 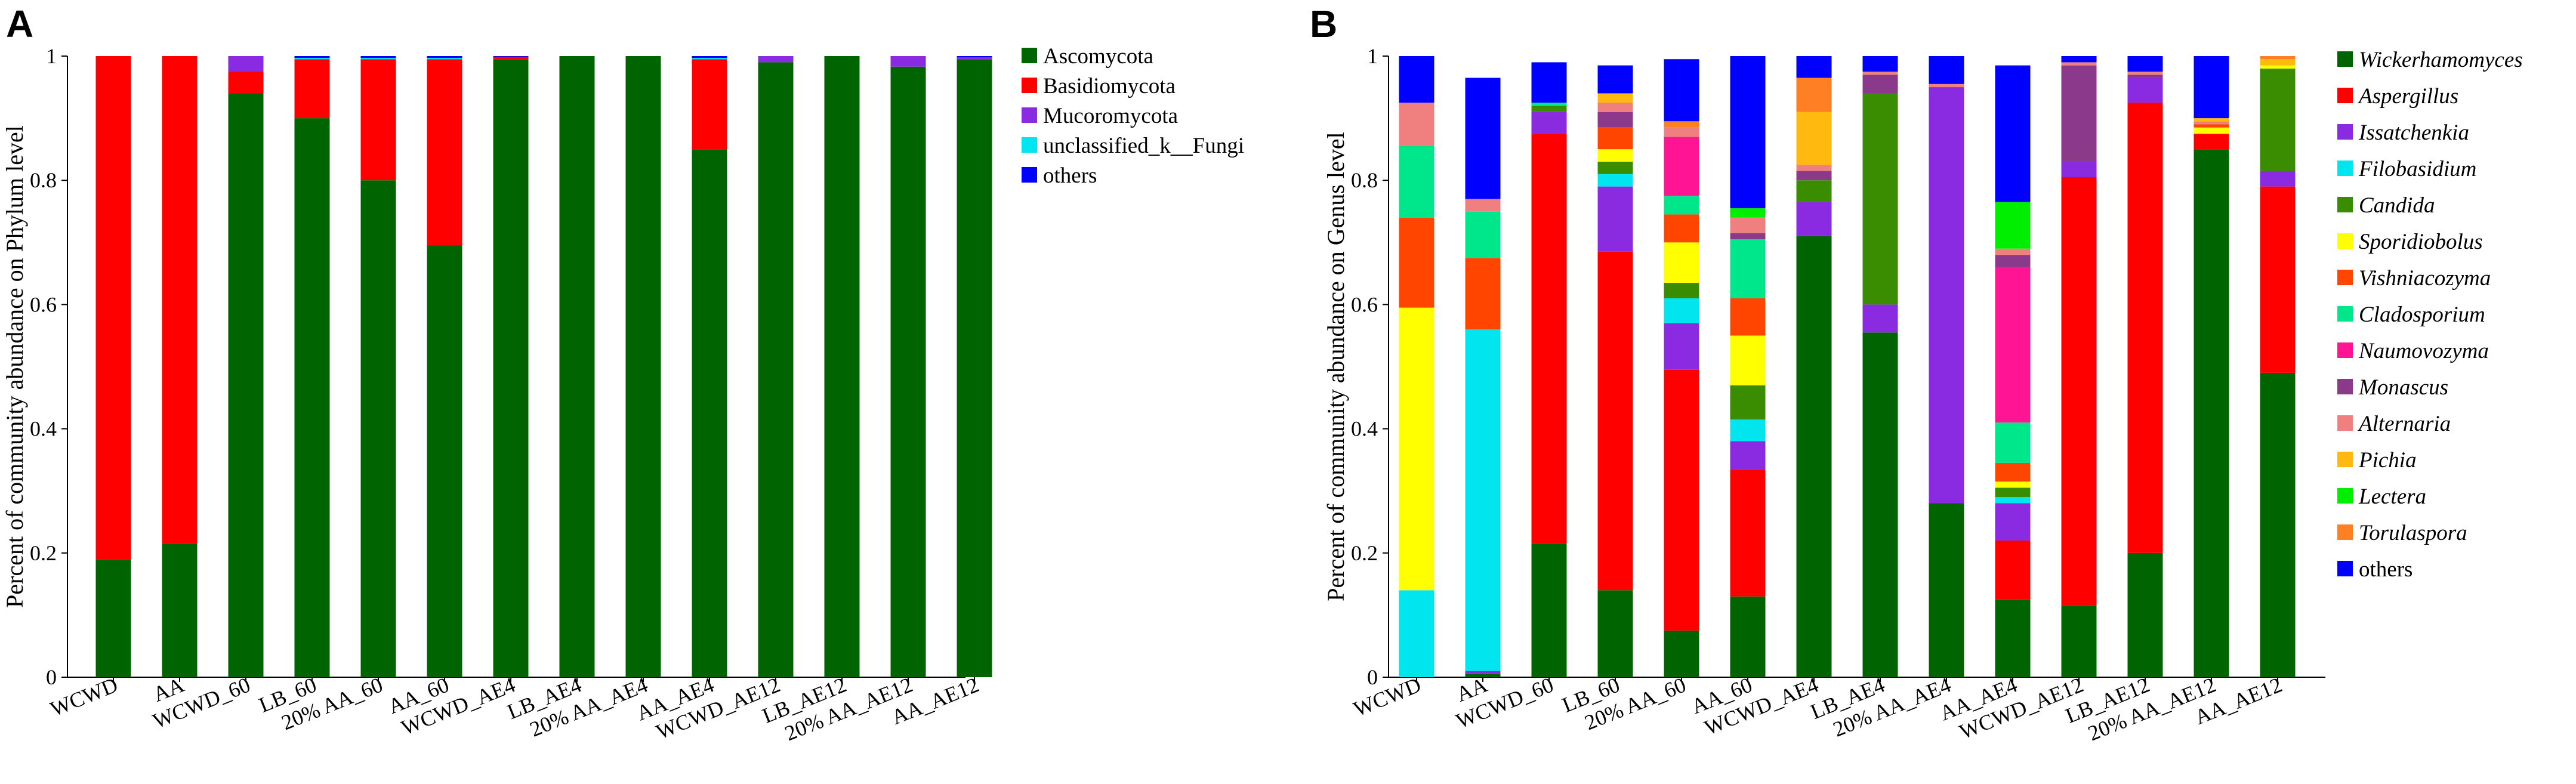 I want to click on panel-b-segment-20pct-aa-ae4-issatchenkia, so click(x=1947, y=295).